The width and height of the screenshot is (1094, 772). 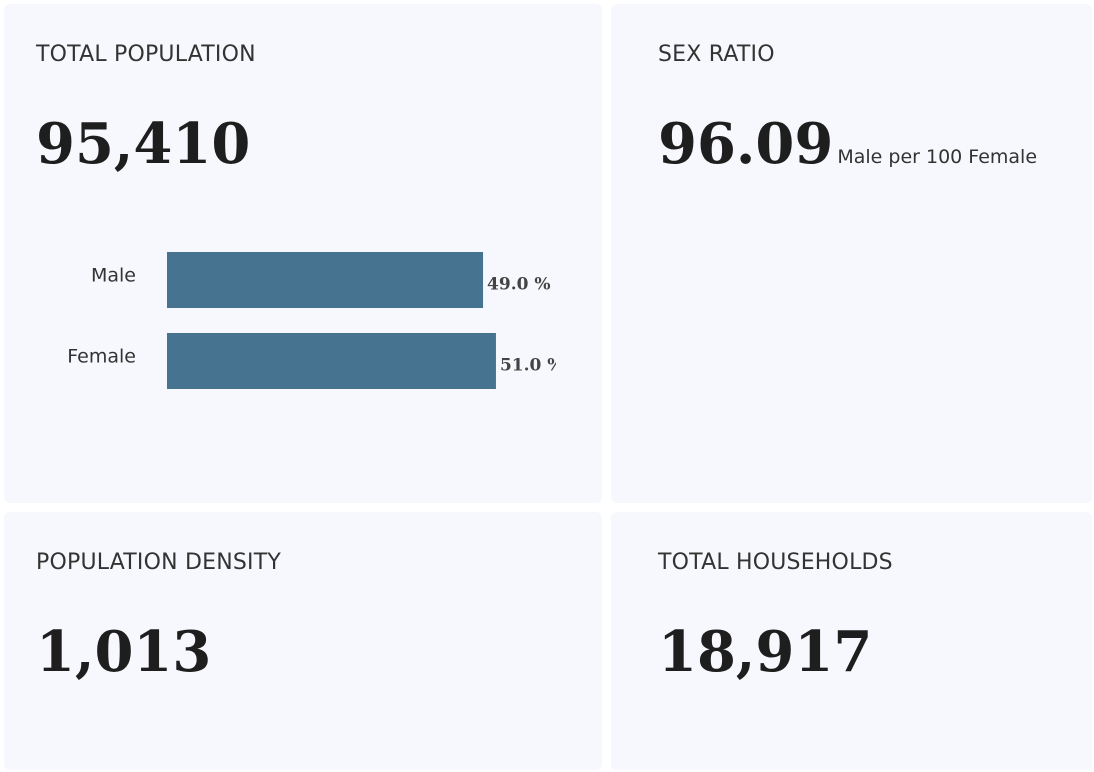 I want to click on value-label: 51.0 %, so click(x=528, y=366).